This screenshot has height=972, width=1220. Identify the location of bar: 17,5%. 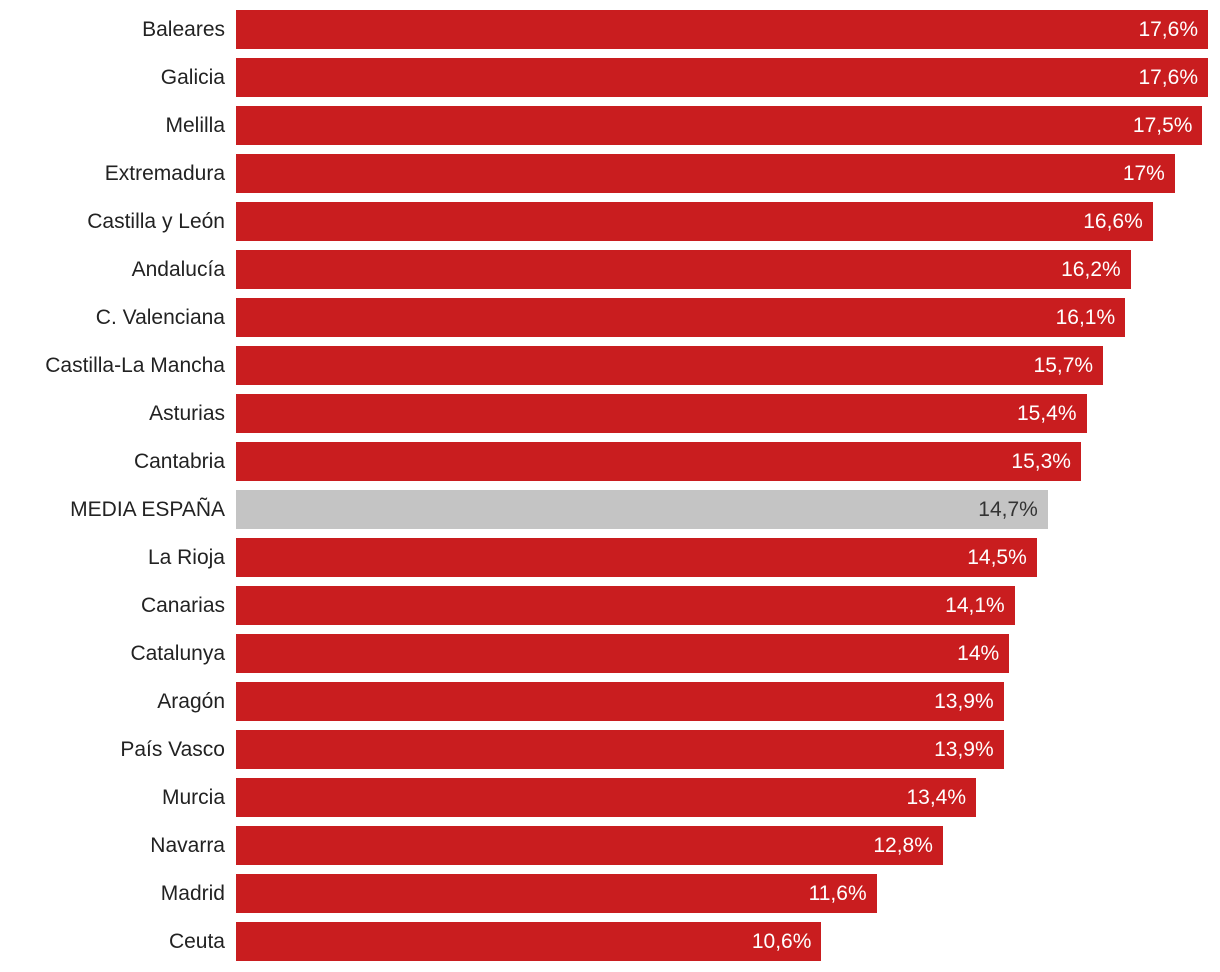
(719, 125).